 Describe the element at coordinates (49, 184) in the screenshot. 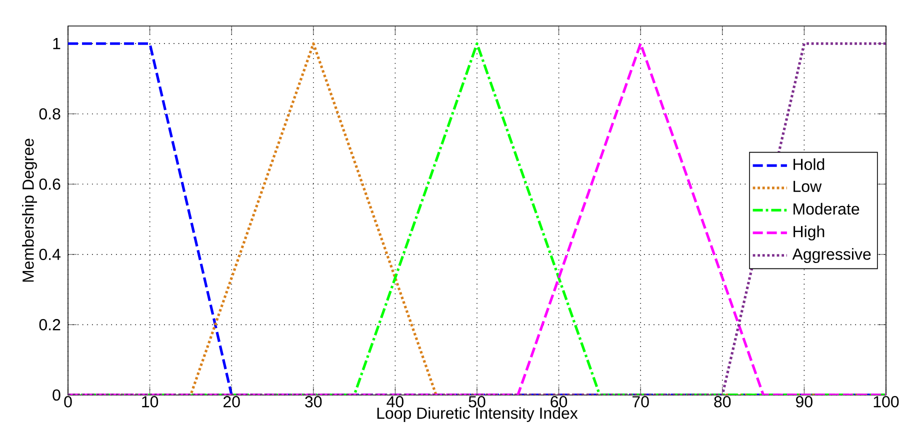

I see `y-tick-label: 0.6` at that location.